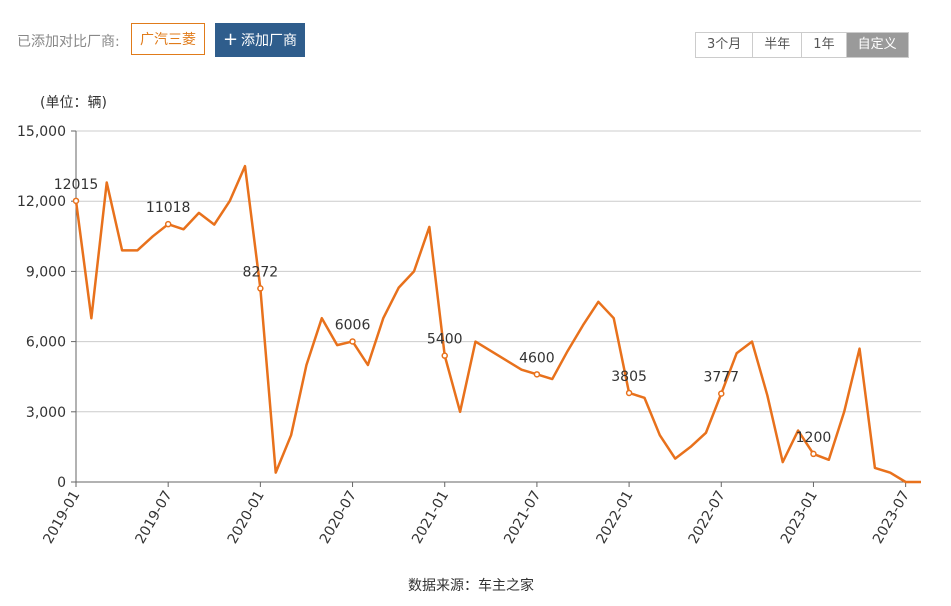  What do you see at coordinates (707, 517) in the screenshot?
I see `x-tick-label: 2022-07` at bounding box center [707, 517].